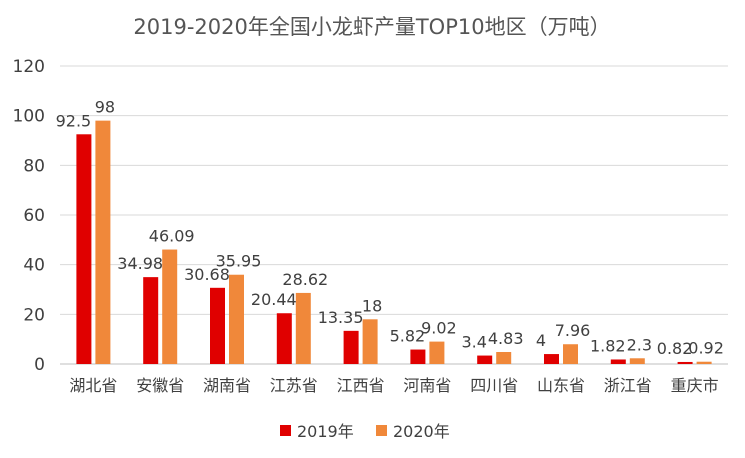 The image size is (745, 458). I want to click on x-category-label: 湖北省, so click(93, 385).